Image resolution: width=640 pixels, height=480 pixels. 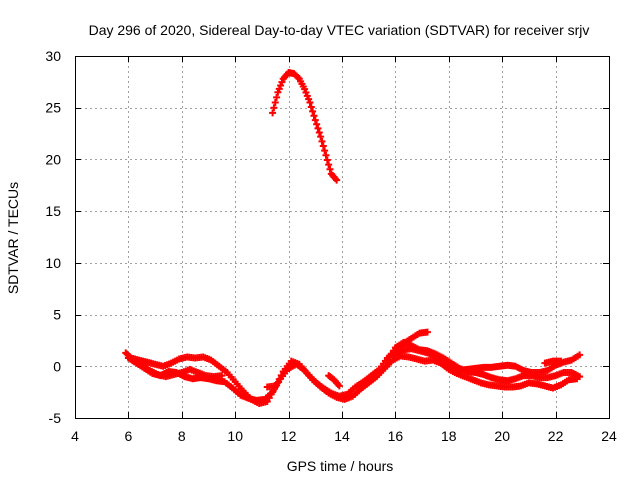 What do you see at coordinates (609, 436) in the screenshot?
I see `x-tick-label: 24` at bounding box center [609, 436].